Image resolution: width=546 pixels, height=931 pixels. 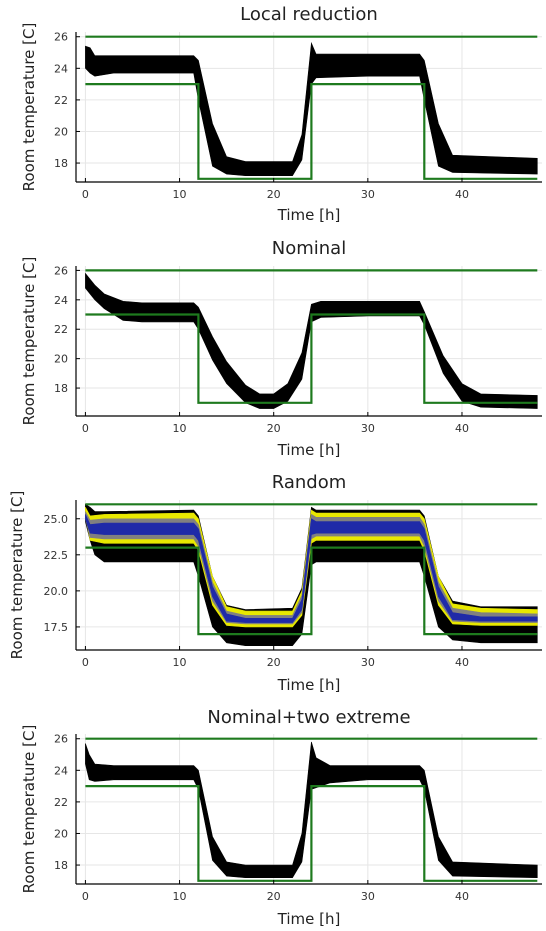 I want to click on chart-title: Random, so click(x=309, y=482).